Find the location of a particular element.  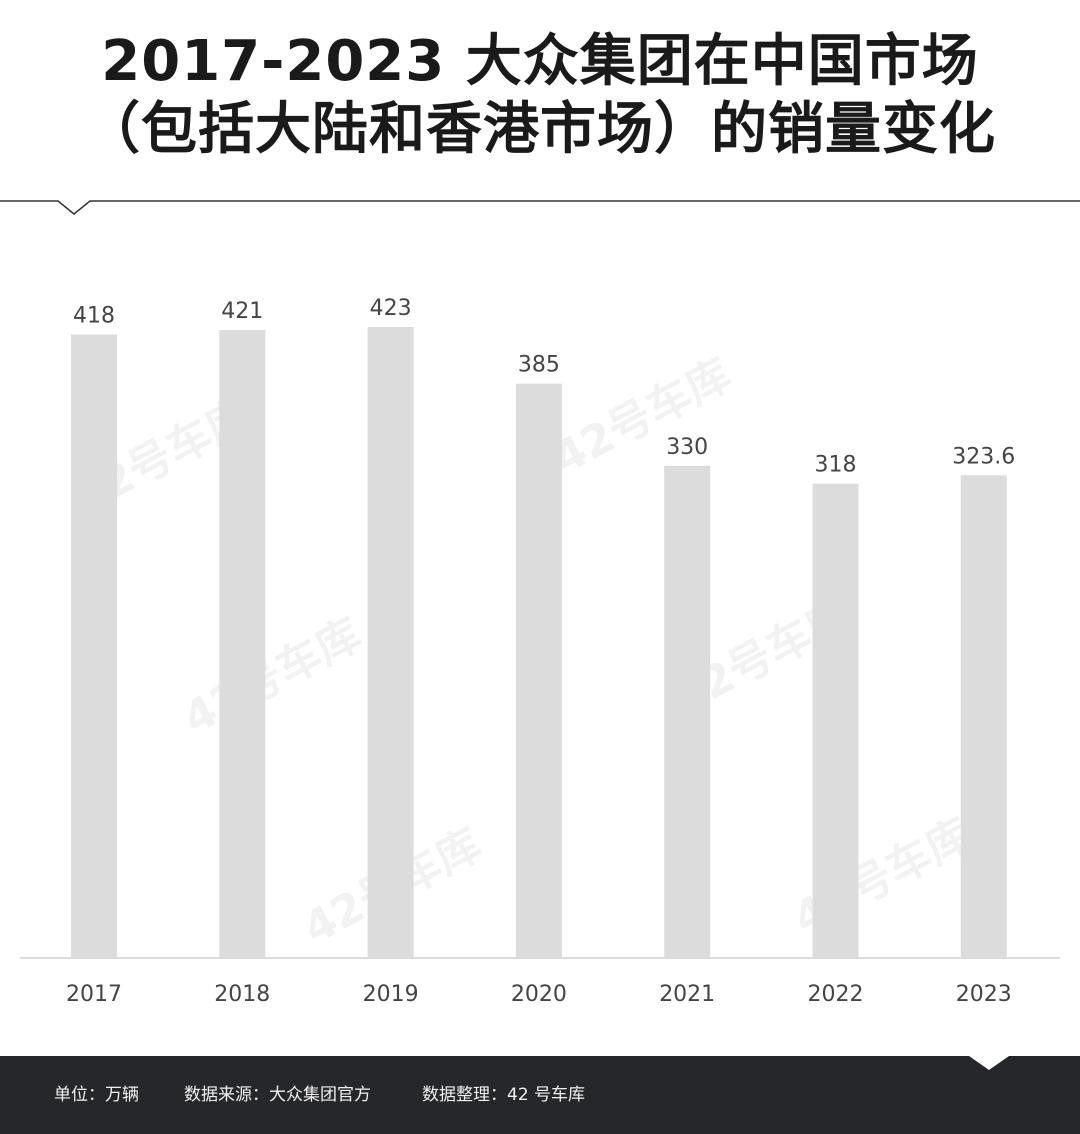

data-label: 385 is located at coordinates (539, 365).